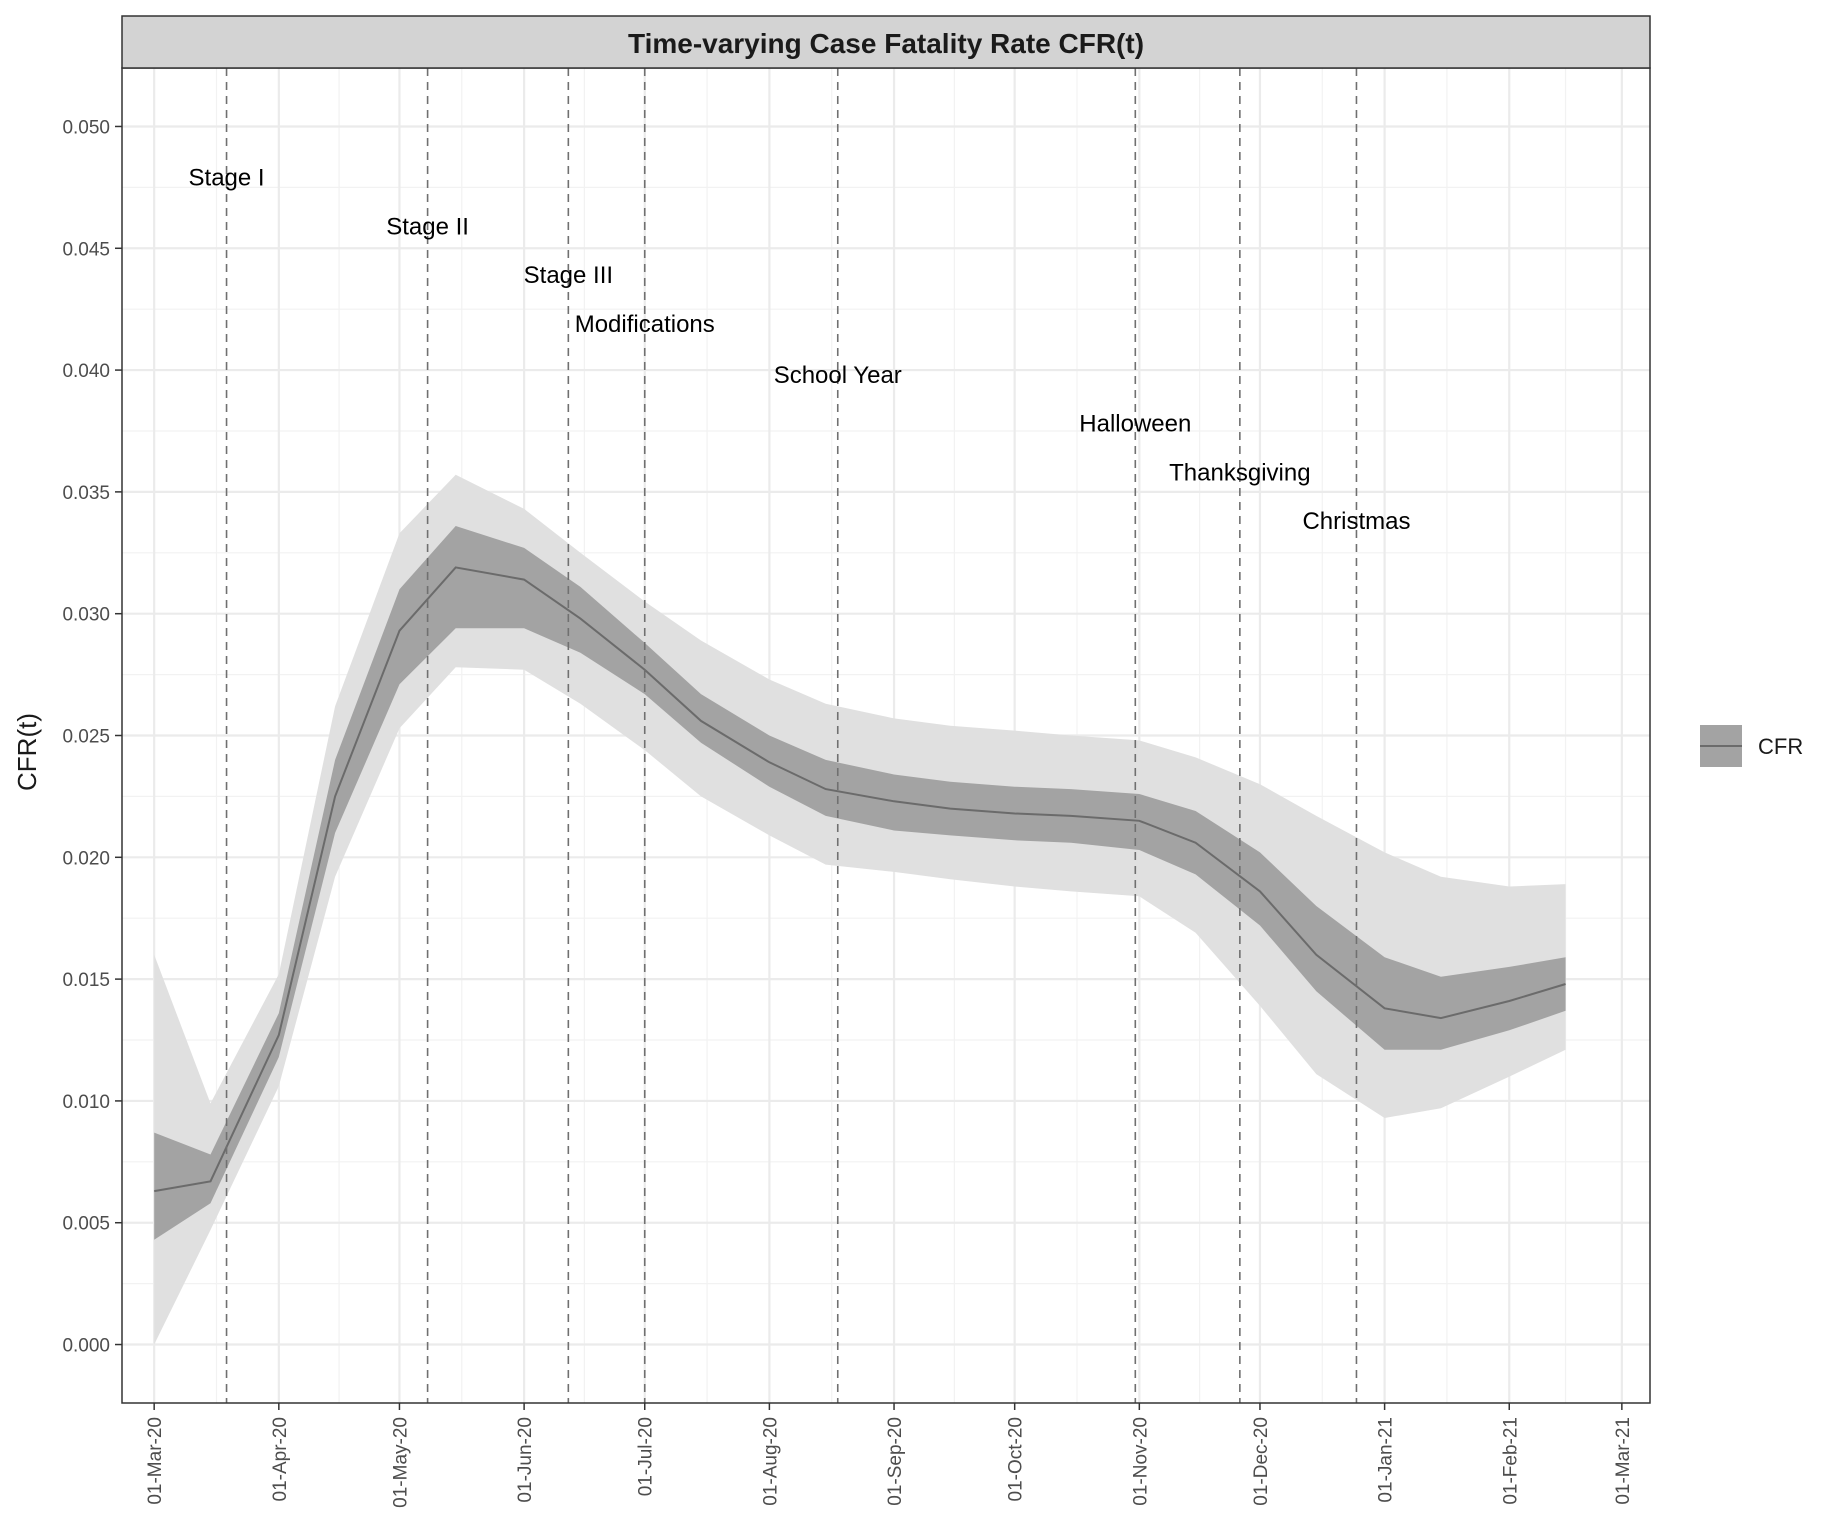 This screenshot has width=1824, height=1536. What do you see at coordinates (838, 375) in the screenshot?
I see `event-label: School Year` at bounding box center [838, 375].